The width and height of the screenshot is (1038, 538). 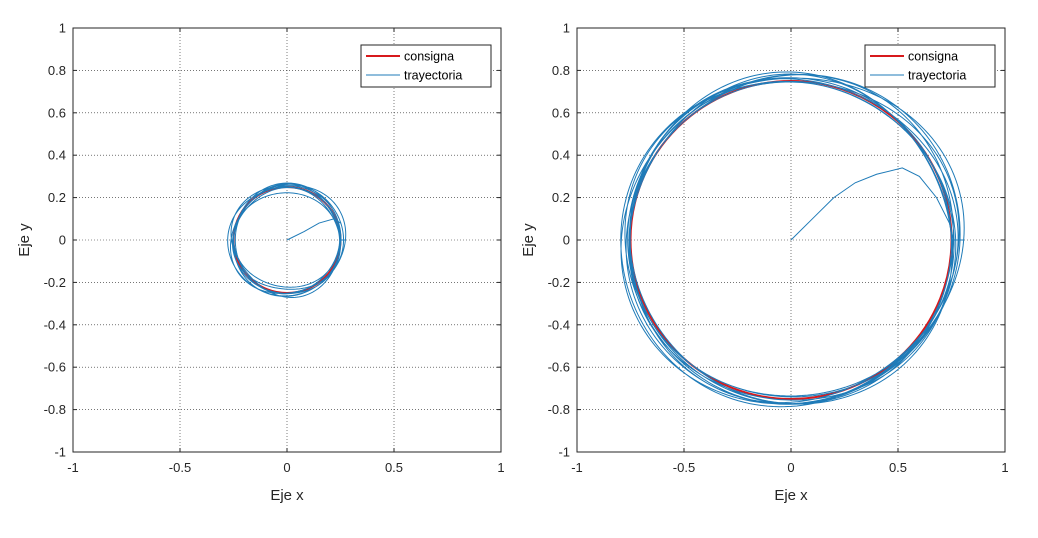 What do you see at coordinates (872, 204) in the screenshot?
I see `series-trayectoria-transient` at bounding box center [872, 204].